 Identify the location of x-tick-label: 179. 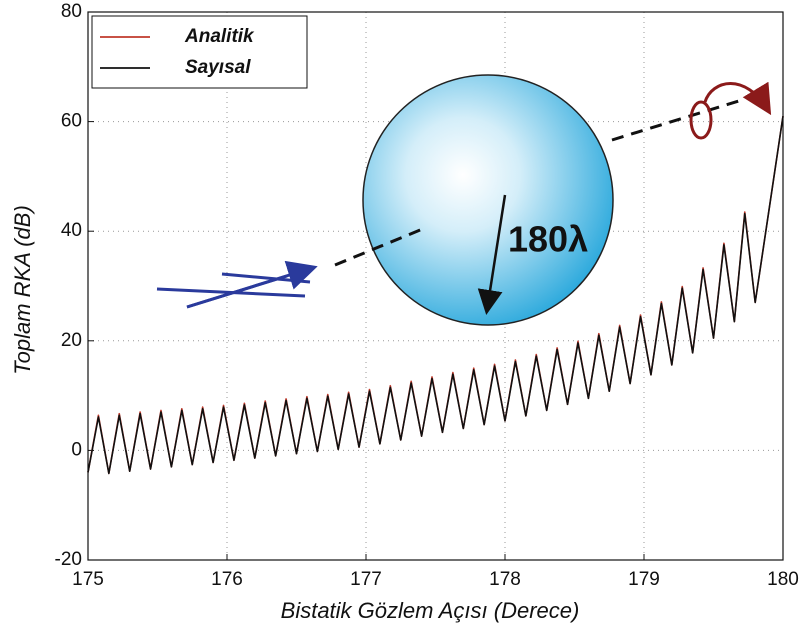
(644, 579).